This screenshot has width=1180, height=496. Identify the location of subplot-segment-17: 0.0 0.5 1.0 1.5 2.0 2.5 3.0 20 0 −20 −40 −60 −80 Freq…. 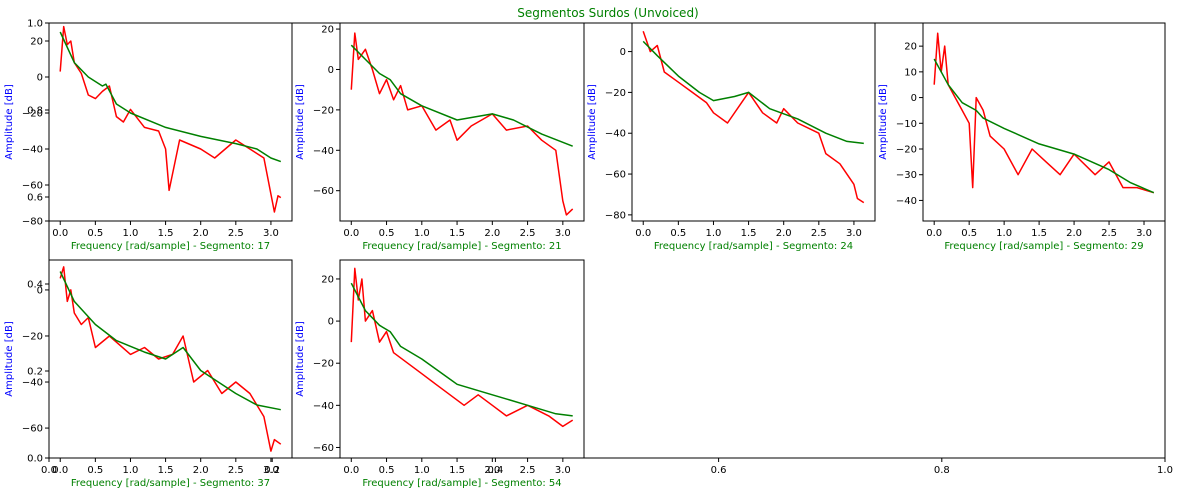
(148, 137).